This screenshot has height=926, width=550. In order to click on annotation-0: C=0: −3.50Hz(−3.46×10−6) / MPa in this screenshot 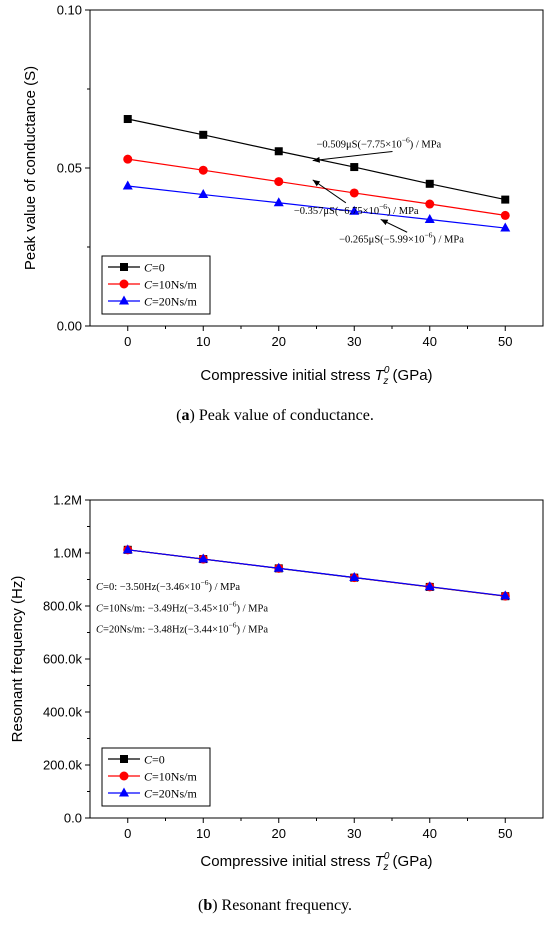, I will do `click(168, 585)`.